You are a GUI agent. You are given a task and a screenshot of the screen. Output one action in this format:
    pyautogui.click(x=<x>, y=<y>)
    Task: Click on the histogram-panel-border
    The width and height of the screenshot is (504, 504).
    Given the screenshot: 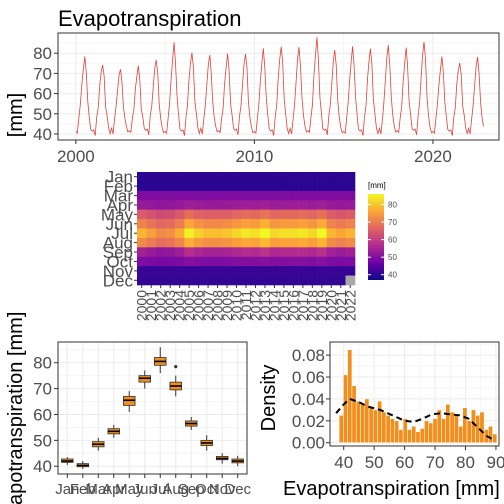 What is the action you would take?
    pyautogui.click(x=414, y=394)
    